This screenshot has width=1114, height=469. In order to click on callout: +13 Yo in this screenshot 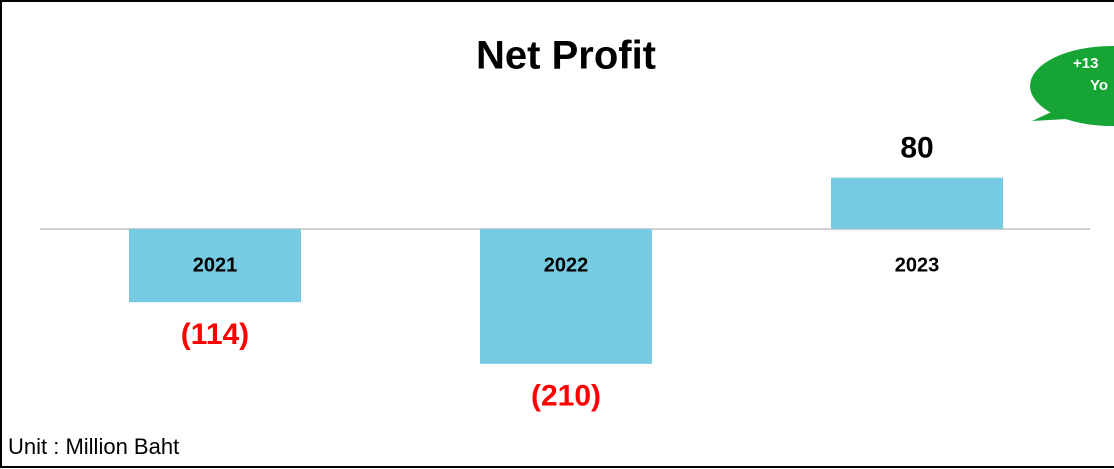, I will do `click(1072, 86)`.